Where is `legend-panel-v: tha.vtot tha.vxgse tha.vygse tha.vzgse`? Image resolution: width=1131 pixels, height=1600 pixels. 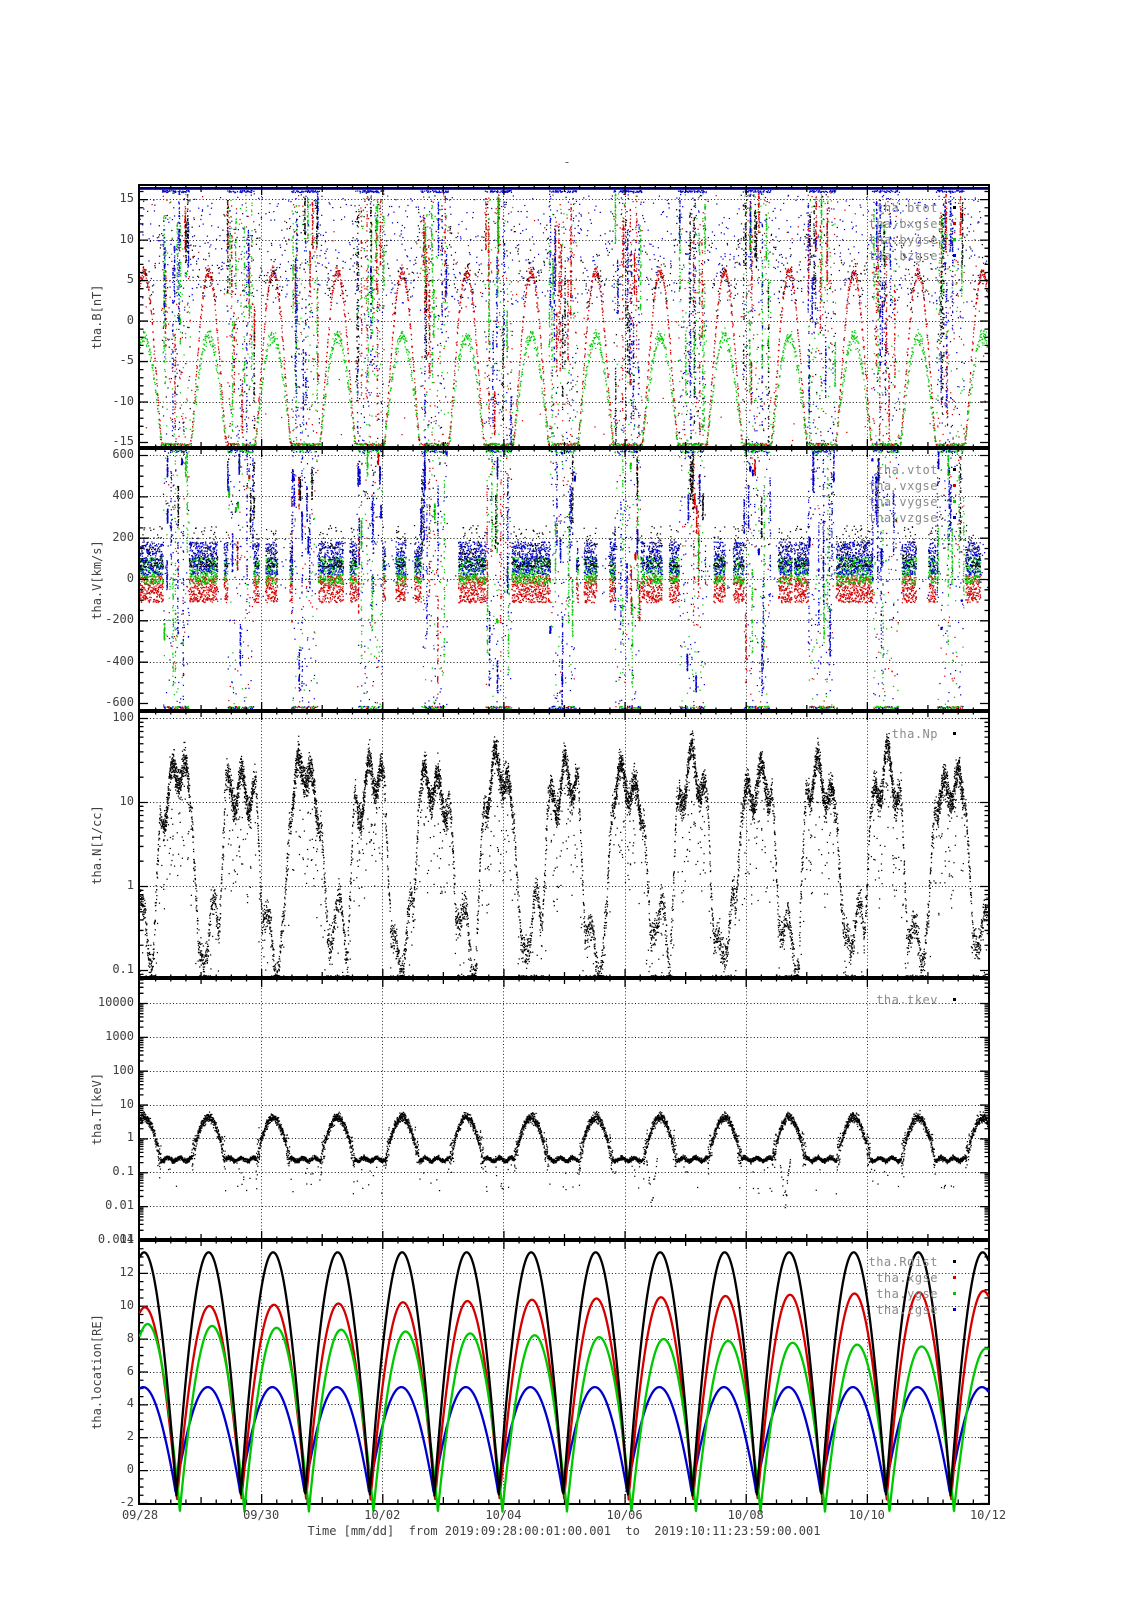
legend-panel-v: tha.vtot tha.vxgse tha.vygse tha.vzgse is located at coordinates (912, 493).